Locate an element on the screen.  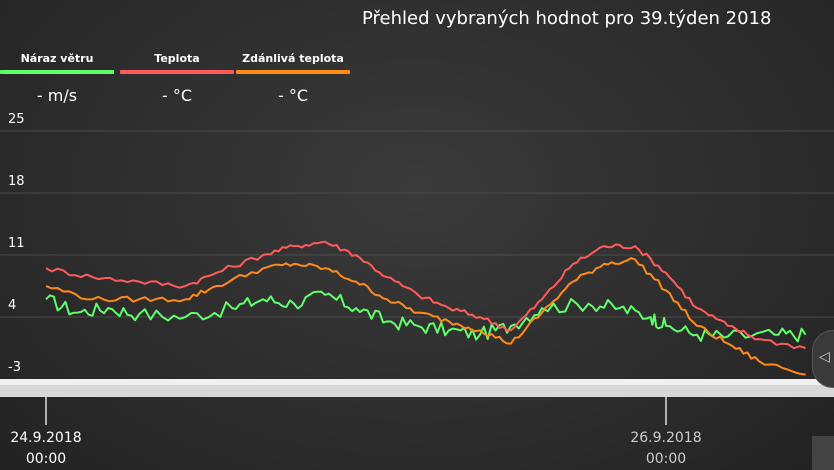
legend-label-temperature: Teplota is located at coordinates (177, 58).